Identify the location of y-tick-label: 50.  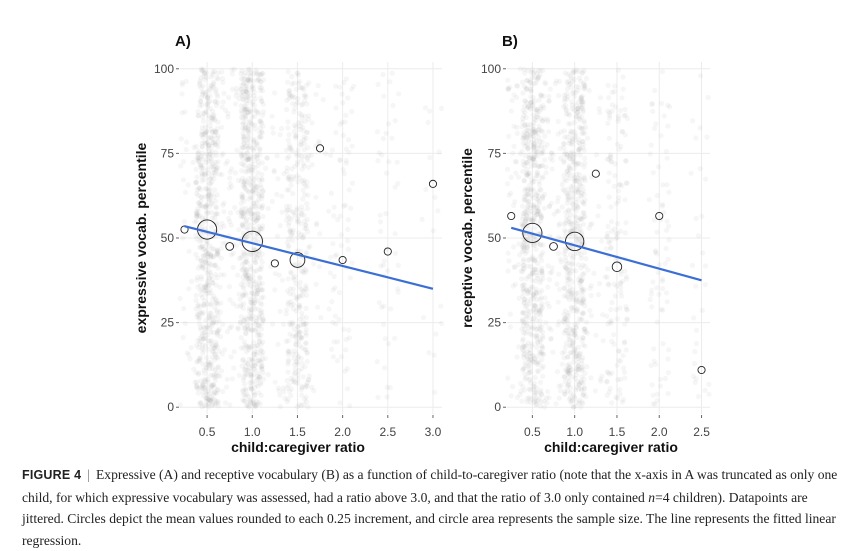
(495, 238).